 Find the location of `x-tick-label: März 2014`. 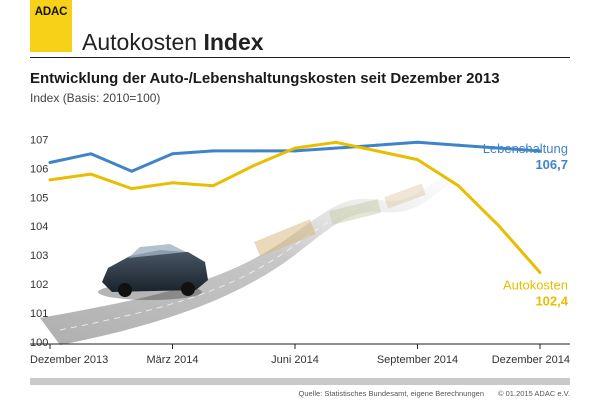

x-tick-label: März 2014 is located at coordinates (173, 360).